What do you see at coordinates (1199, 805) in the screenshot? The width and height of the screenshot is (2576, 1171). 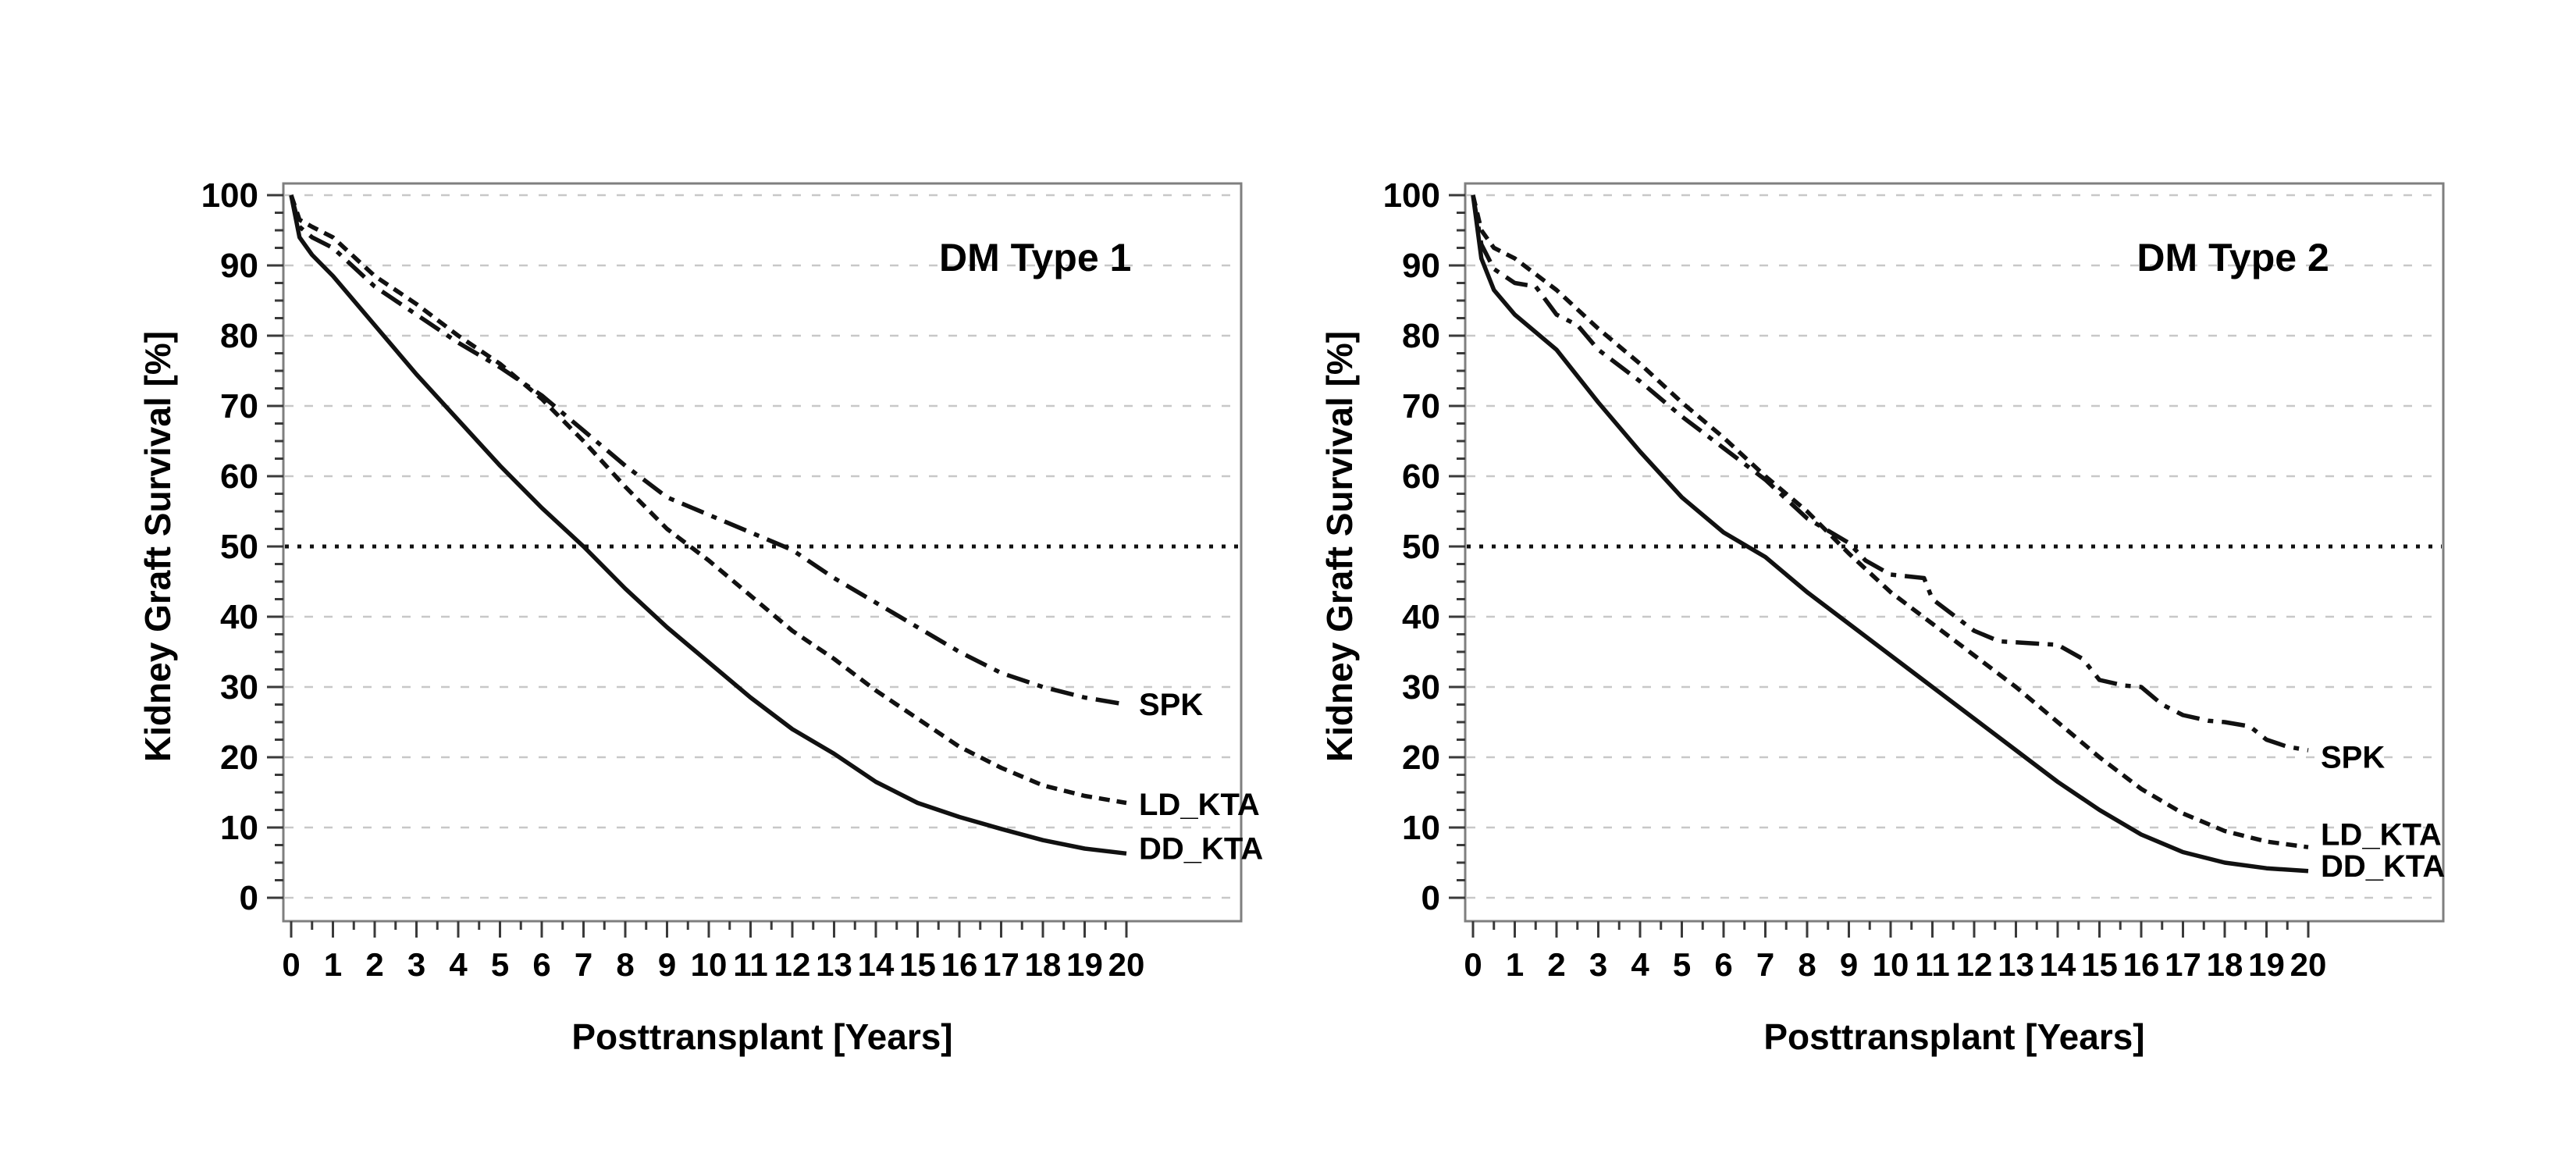 I see `ld-kta-curve-label-dm1: LD_KTA` at bounding box center [1199, 805].